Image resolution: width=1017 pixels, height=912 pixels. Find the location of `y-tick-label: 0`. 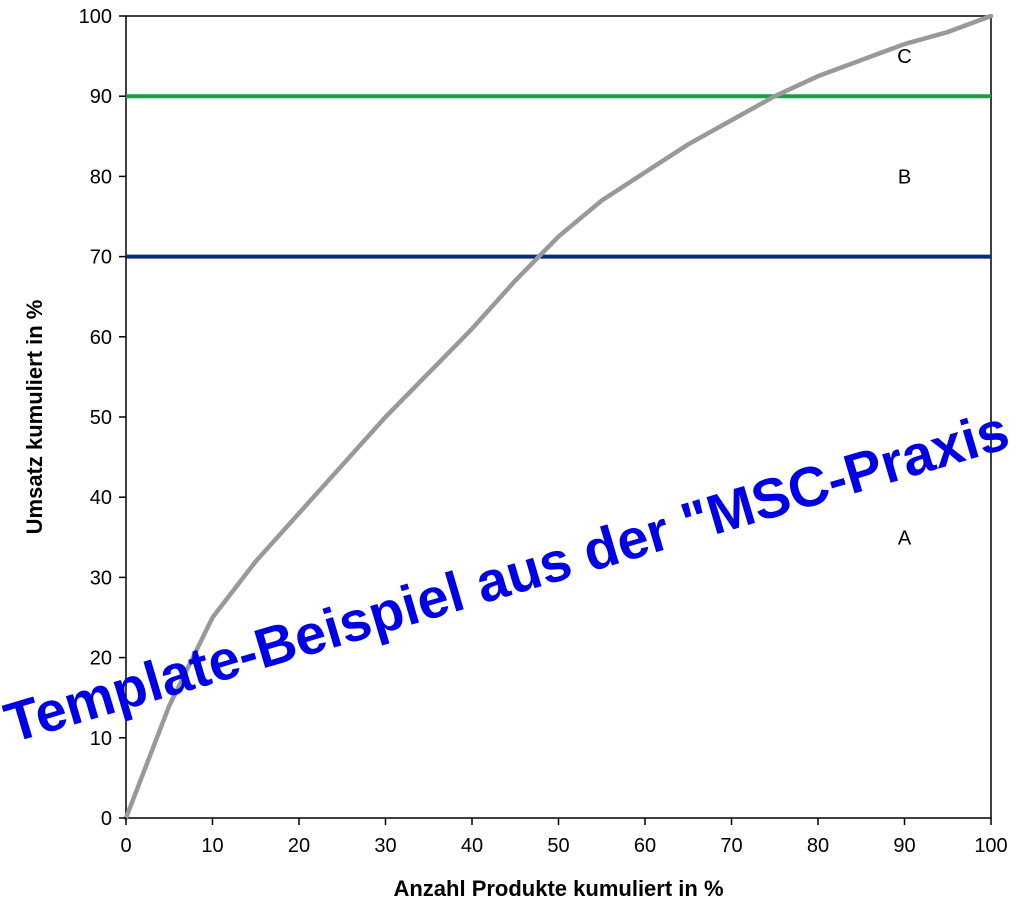

y-tick-label: 0 is located at coordinates (106, 819).